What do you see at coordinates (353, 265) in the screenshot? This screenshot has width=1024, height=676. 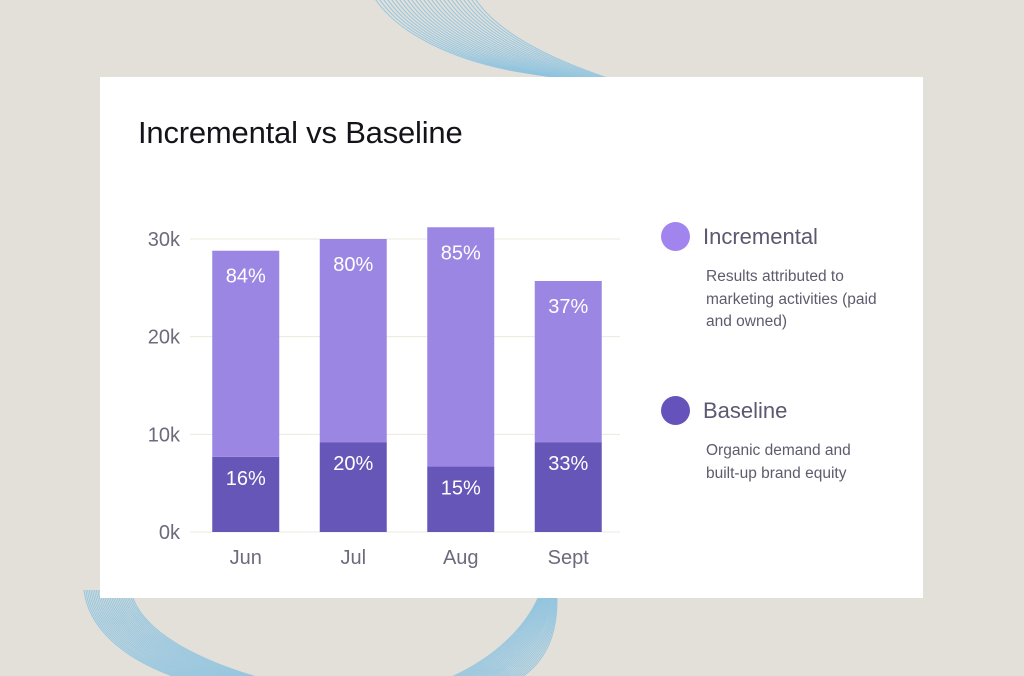 I see `data-label-incremental: 80%` at bounding box center [353, 265].